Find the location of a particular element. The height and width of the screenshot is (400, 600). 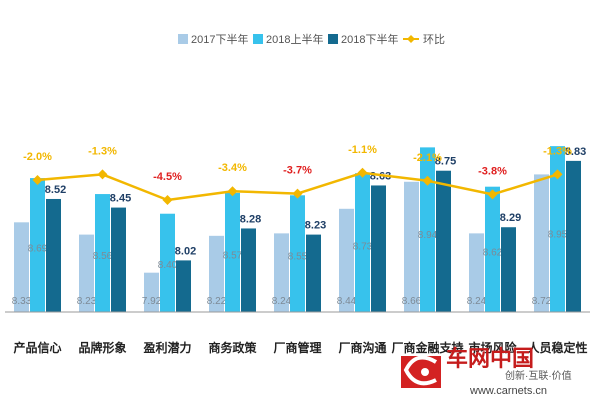

data-label-1-5: 8.24 is located at coordinates (282, 301).